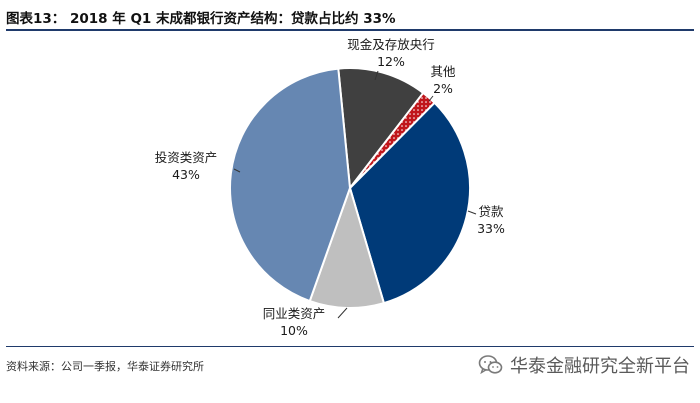 Image resolution: width=700 pixels, height=403 pixels. What do you see at coordinates (391, 61) in the screenshot?
I see `slice-value-label: 12%` at bounding box center [391, 61].